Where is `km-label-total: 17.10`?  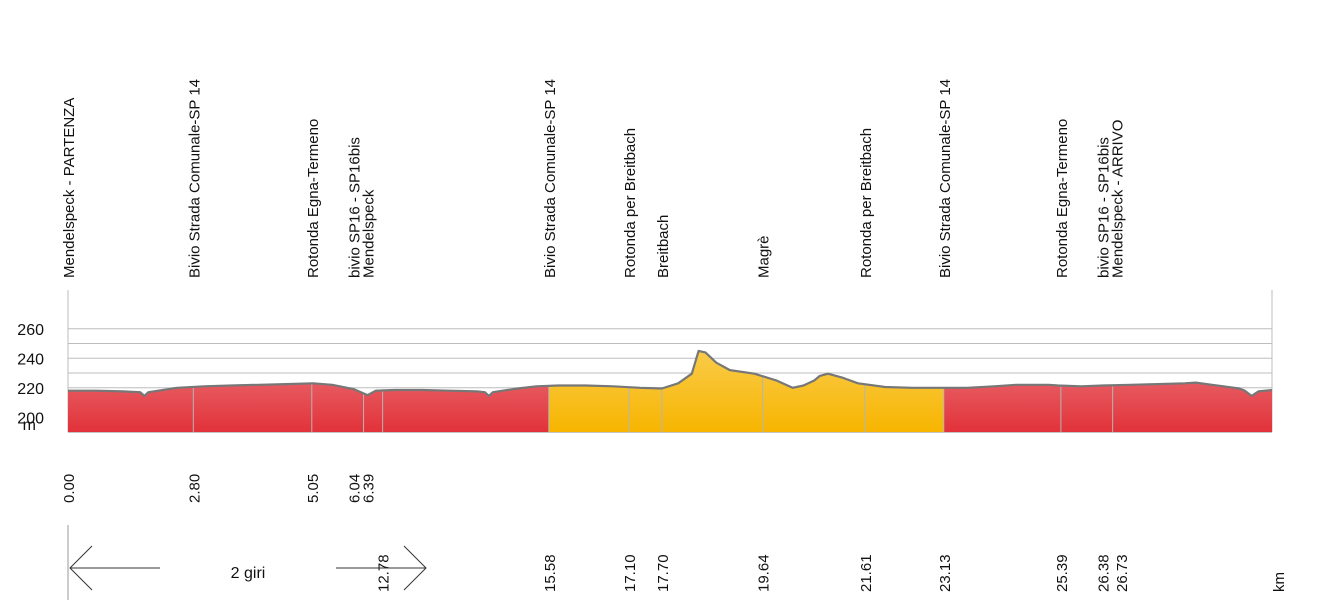 km-label-total: 17.10 is located at coordinates (630, 573).